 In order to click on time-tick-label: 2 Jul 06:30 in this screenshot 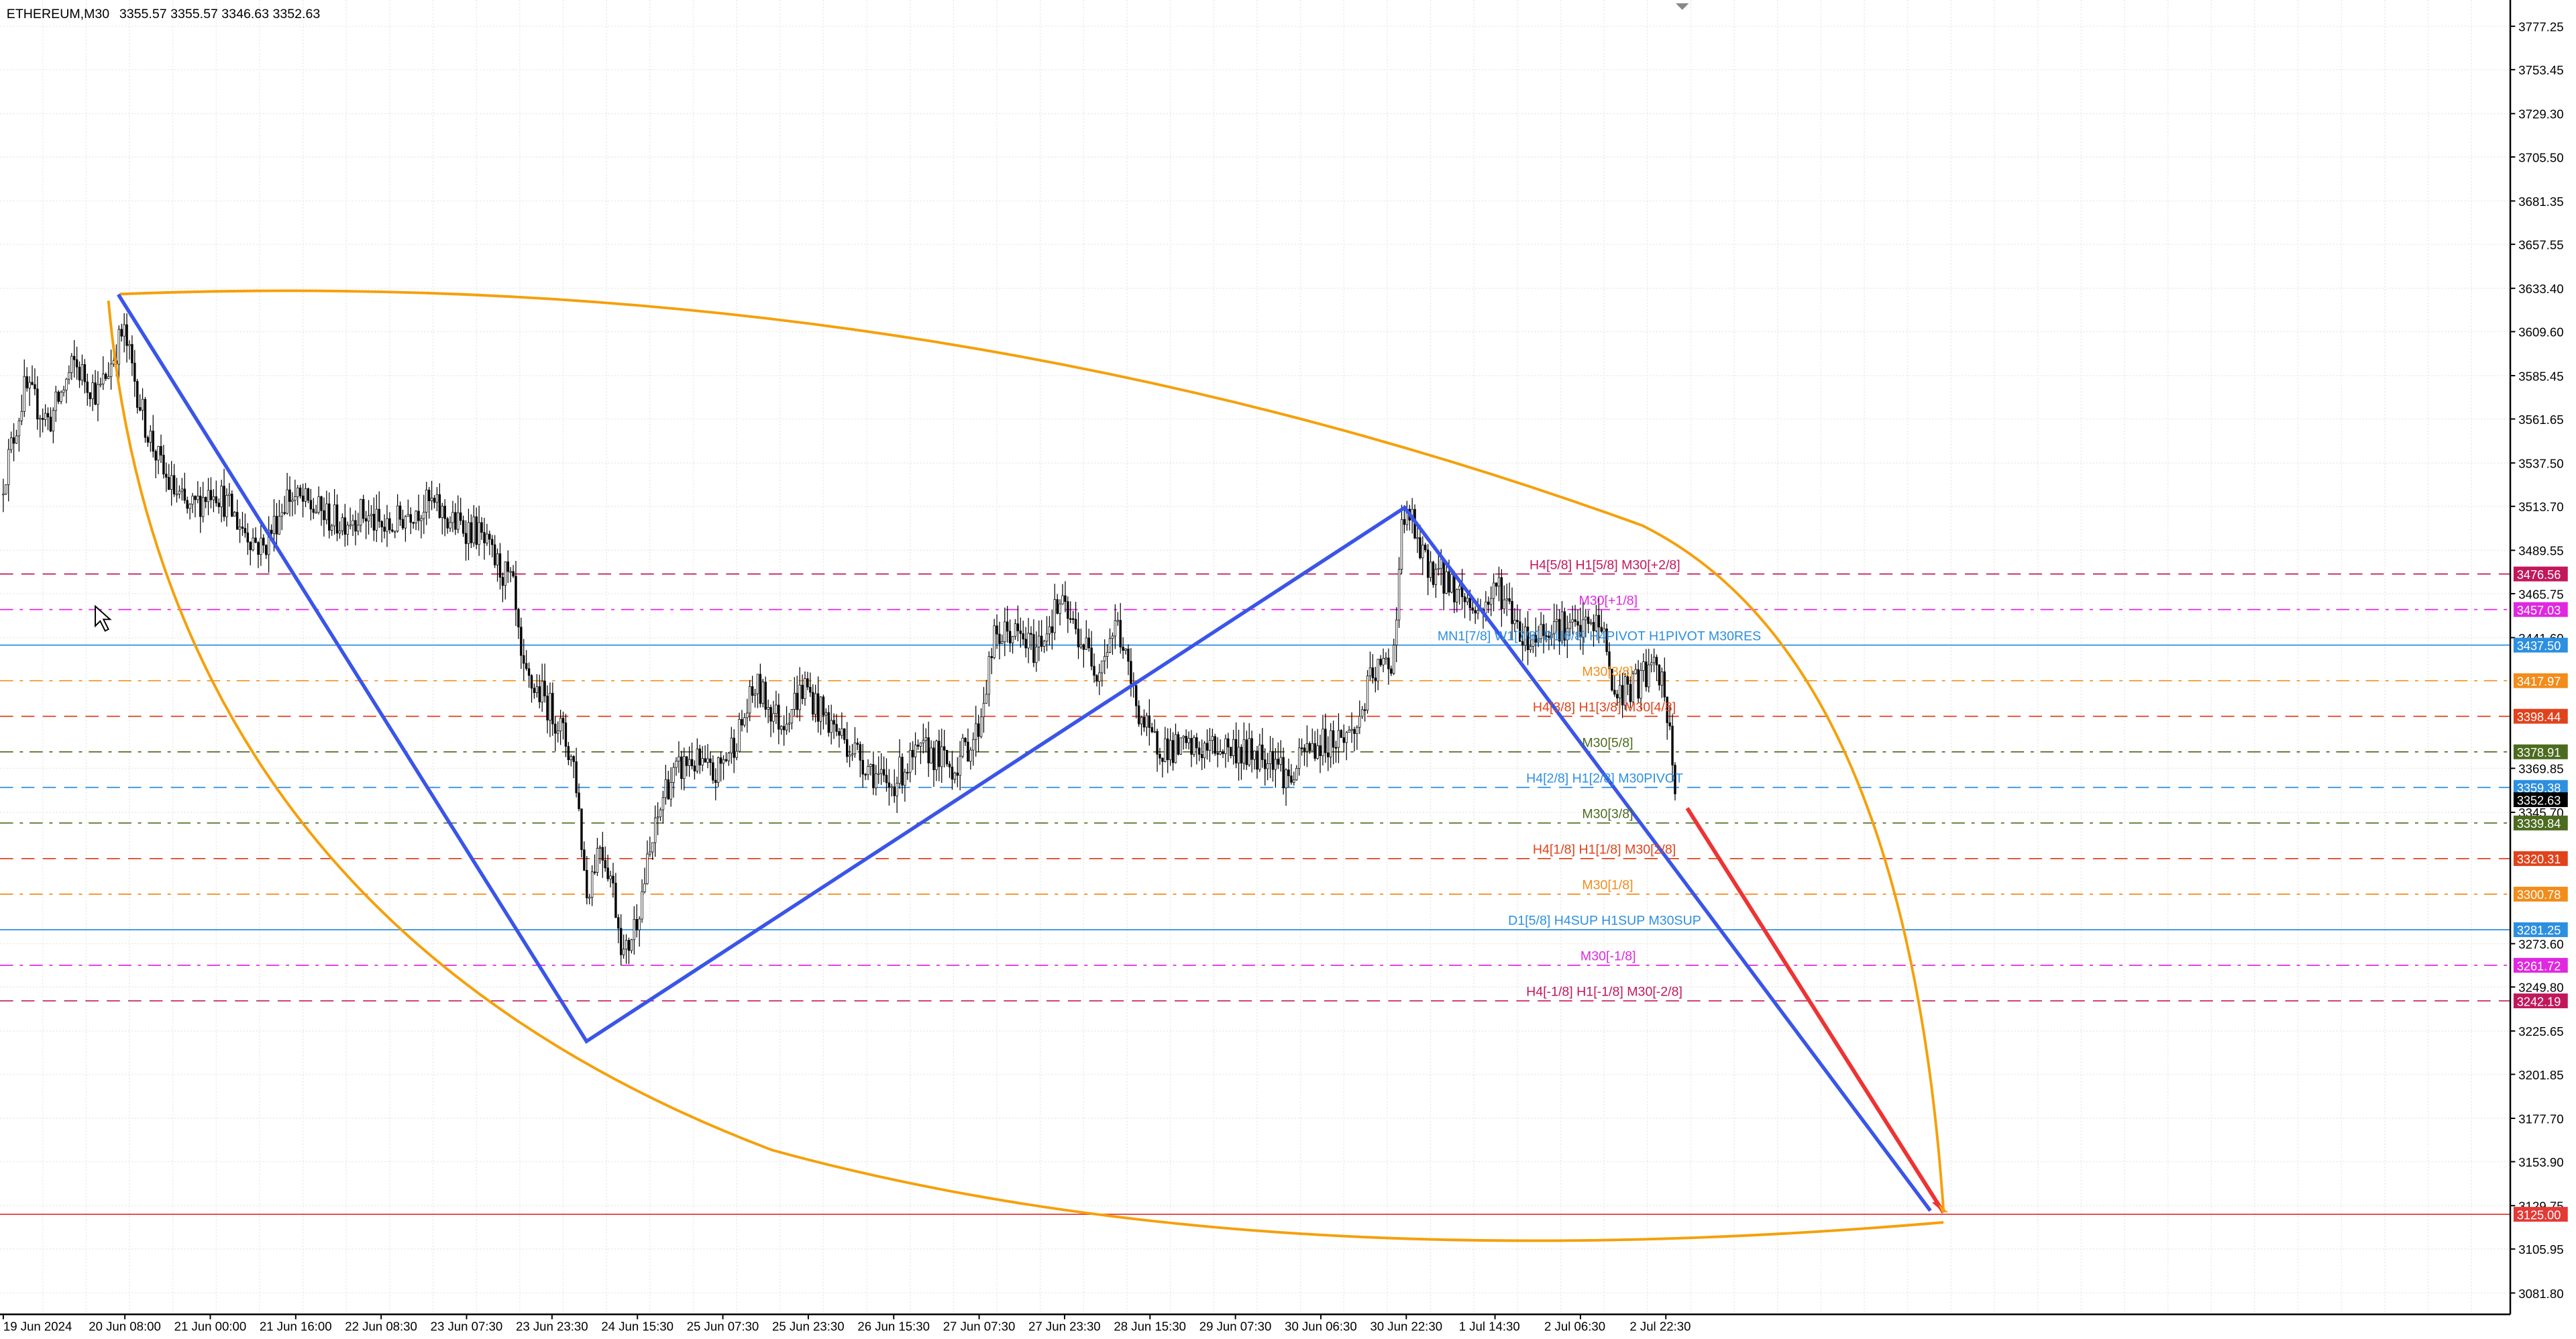, I will do `click(1574, 1327)`.